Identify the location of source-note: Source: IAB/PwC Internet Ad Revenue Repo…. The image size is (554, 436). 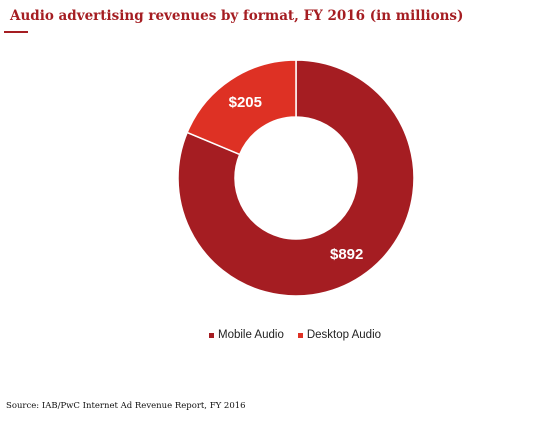
(126, 406).